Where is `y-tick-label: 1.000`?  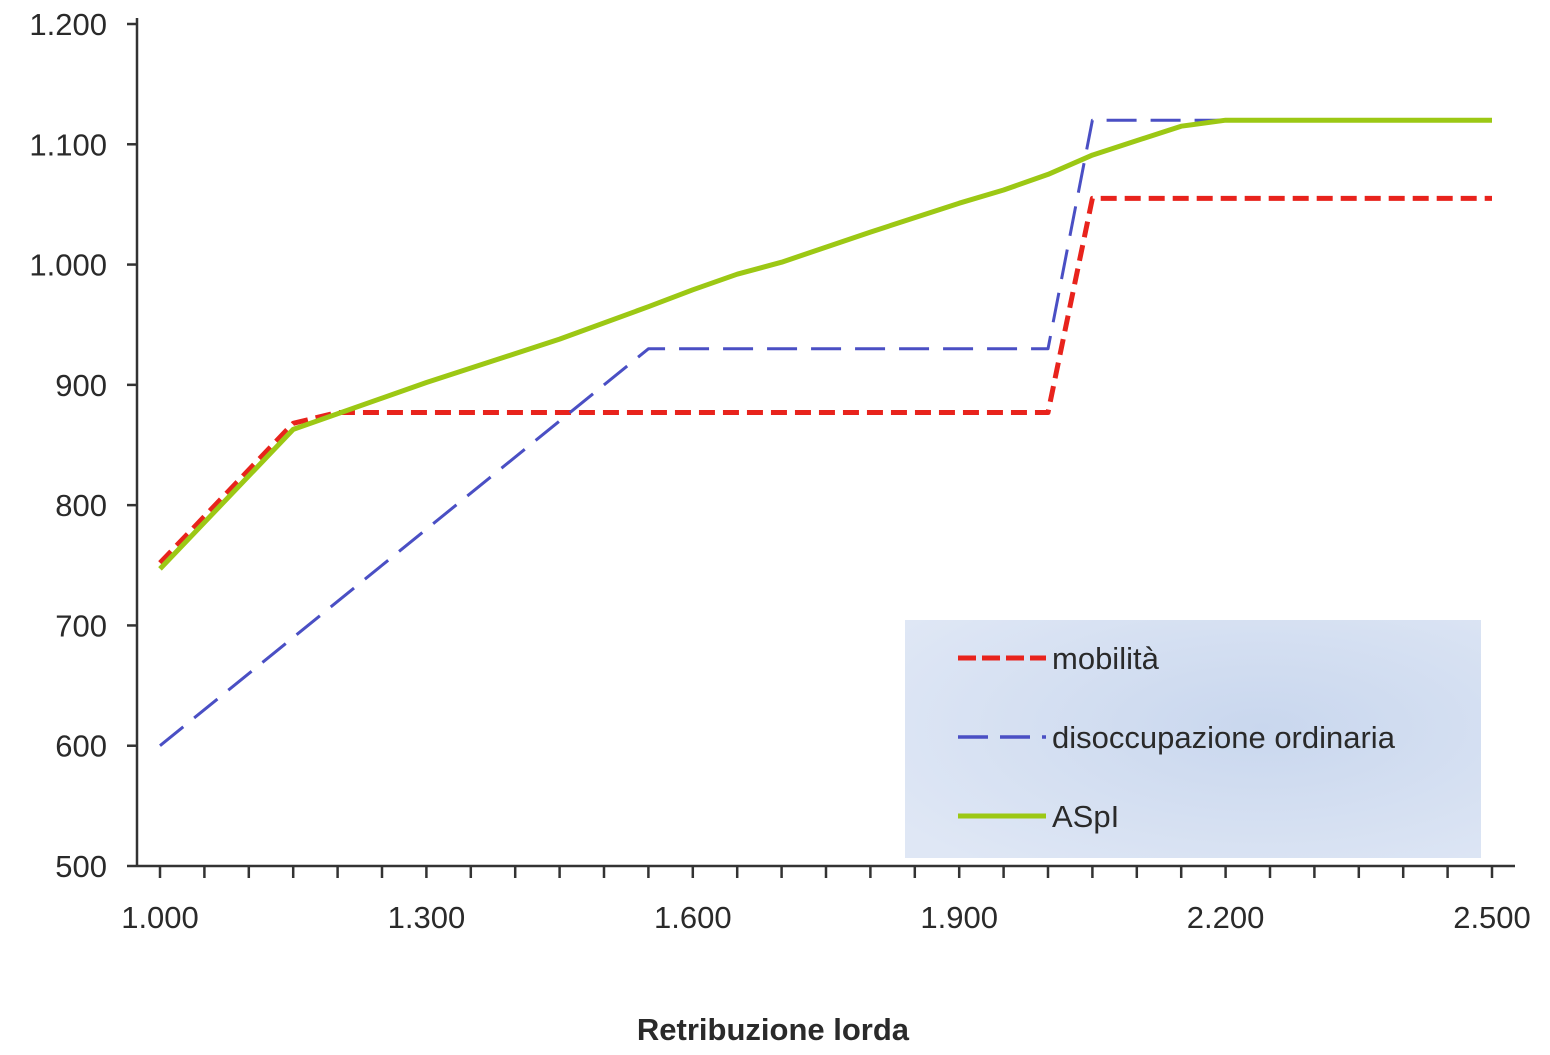
y-tick-label: 1.000 is located at coordinates (68, 265).